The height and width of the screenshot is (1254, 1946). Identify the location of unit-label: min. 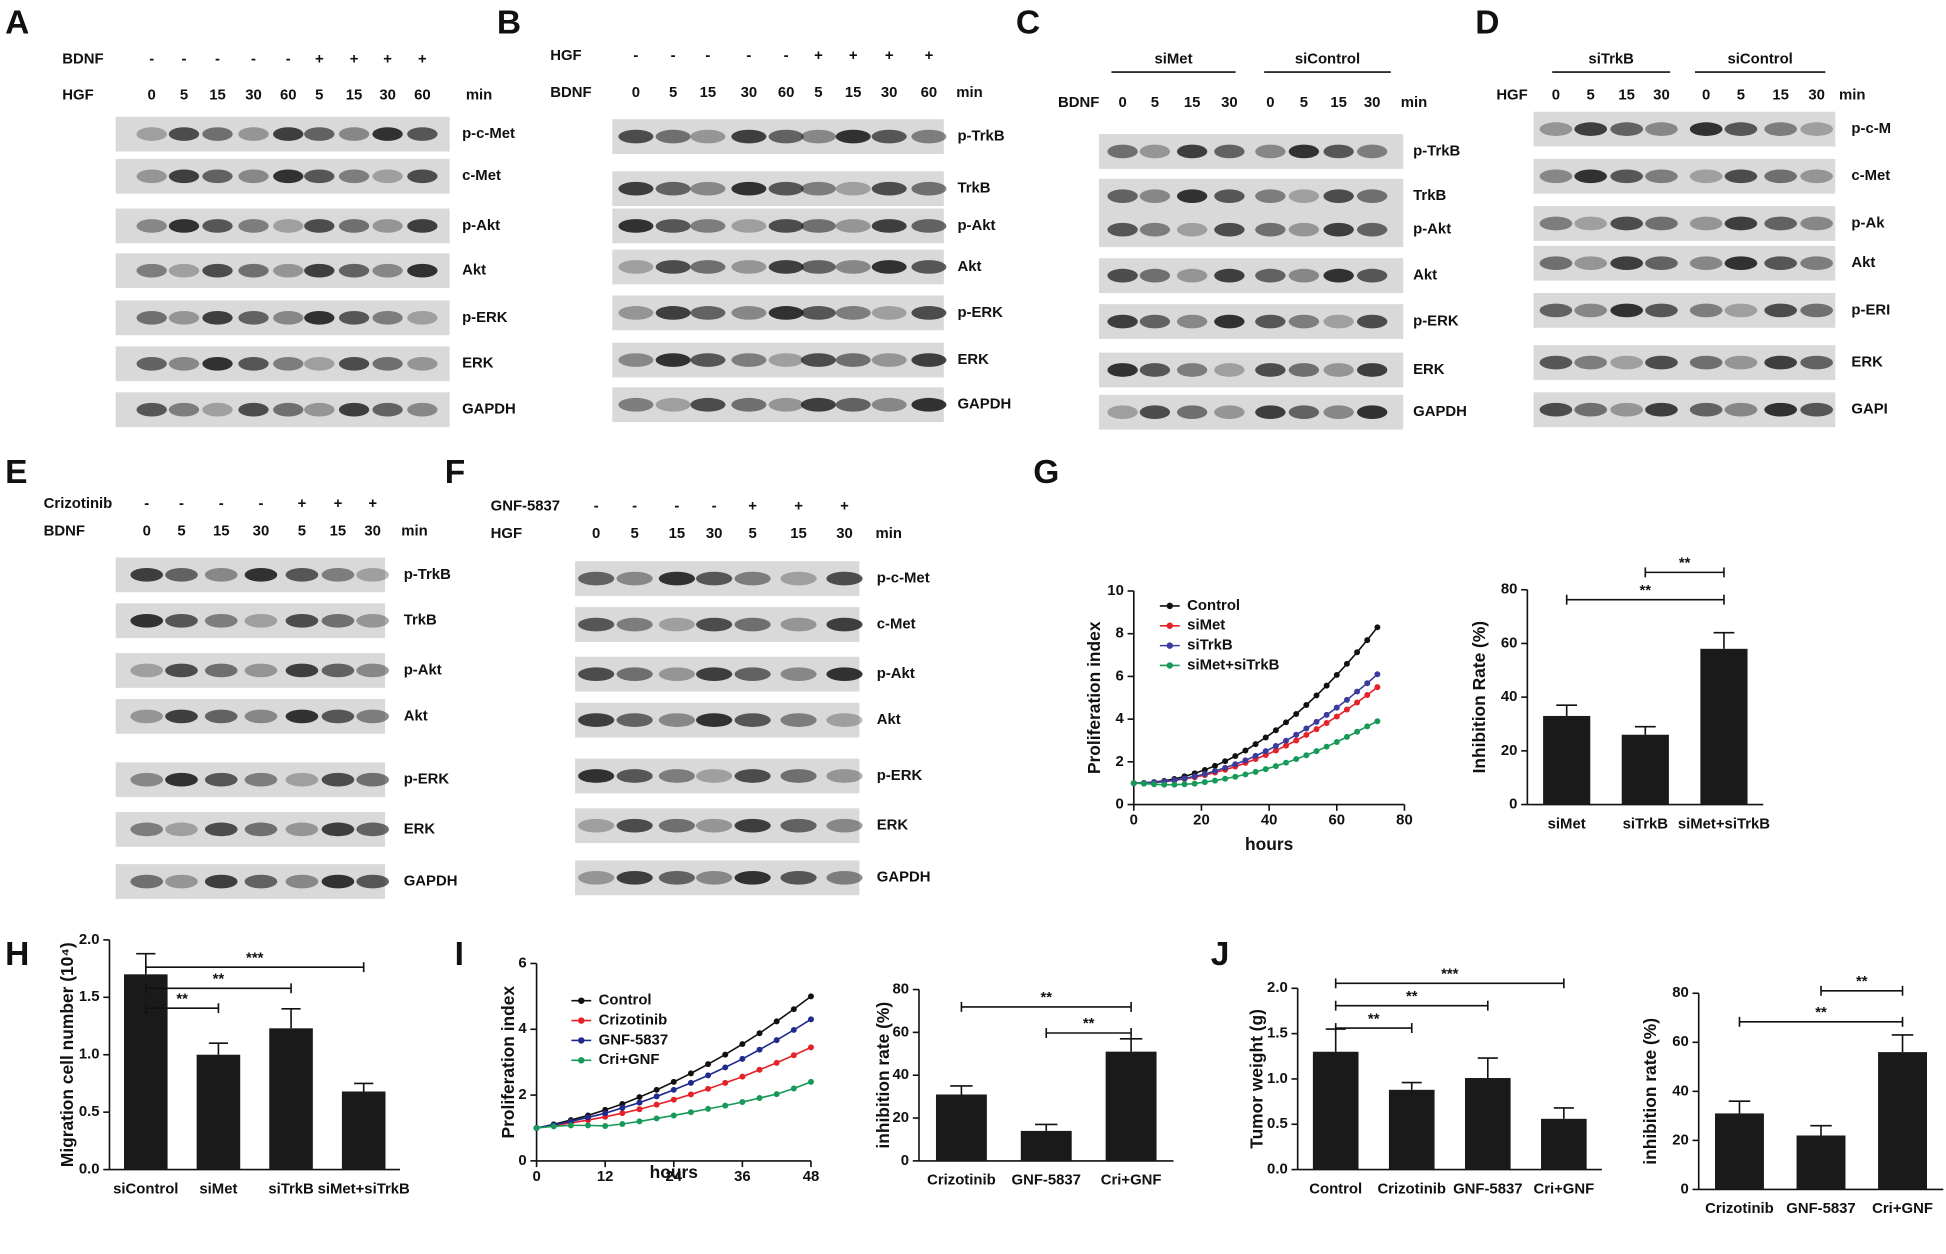
(889, 534).